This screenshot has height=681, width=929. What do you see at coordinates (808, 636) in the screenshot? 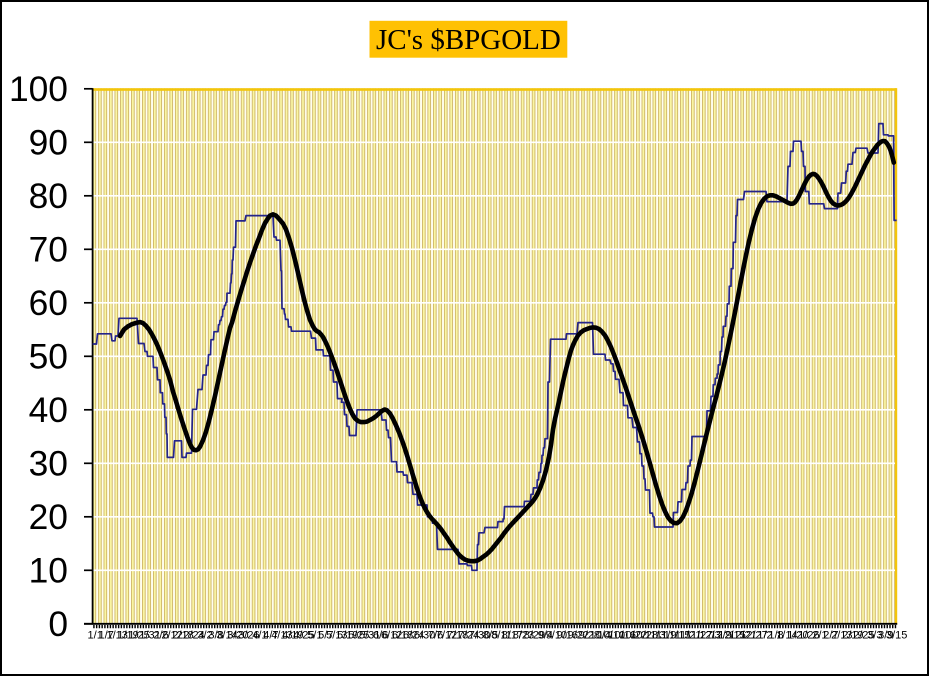
I see `svg-text: 1/26` at bounding box center [808, 636].